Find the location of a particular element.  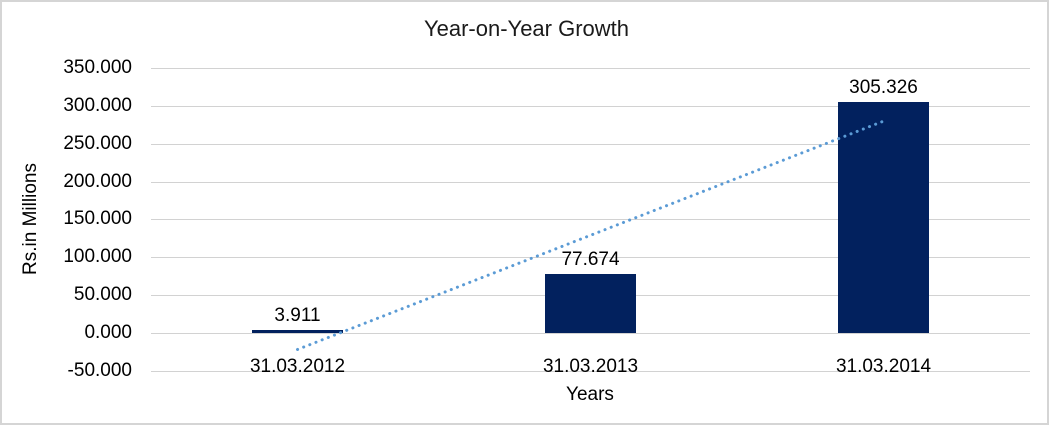

y-tick-label: 200.000 is located at coordinates (97, 181).